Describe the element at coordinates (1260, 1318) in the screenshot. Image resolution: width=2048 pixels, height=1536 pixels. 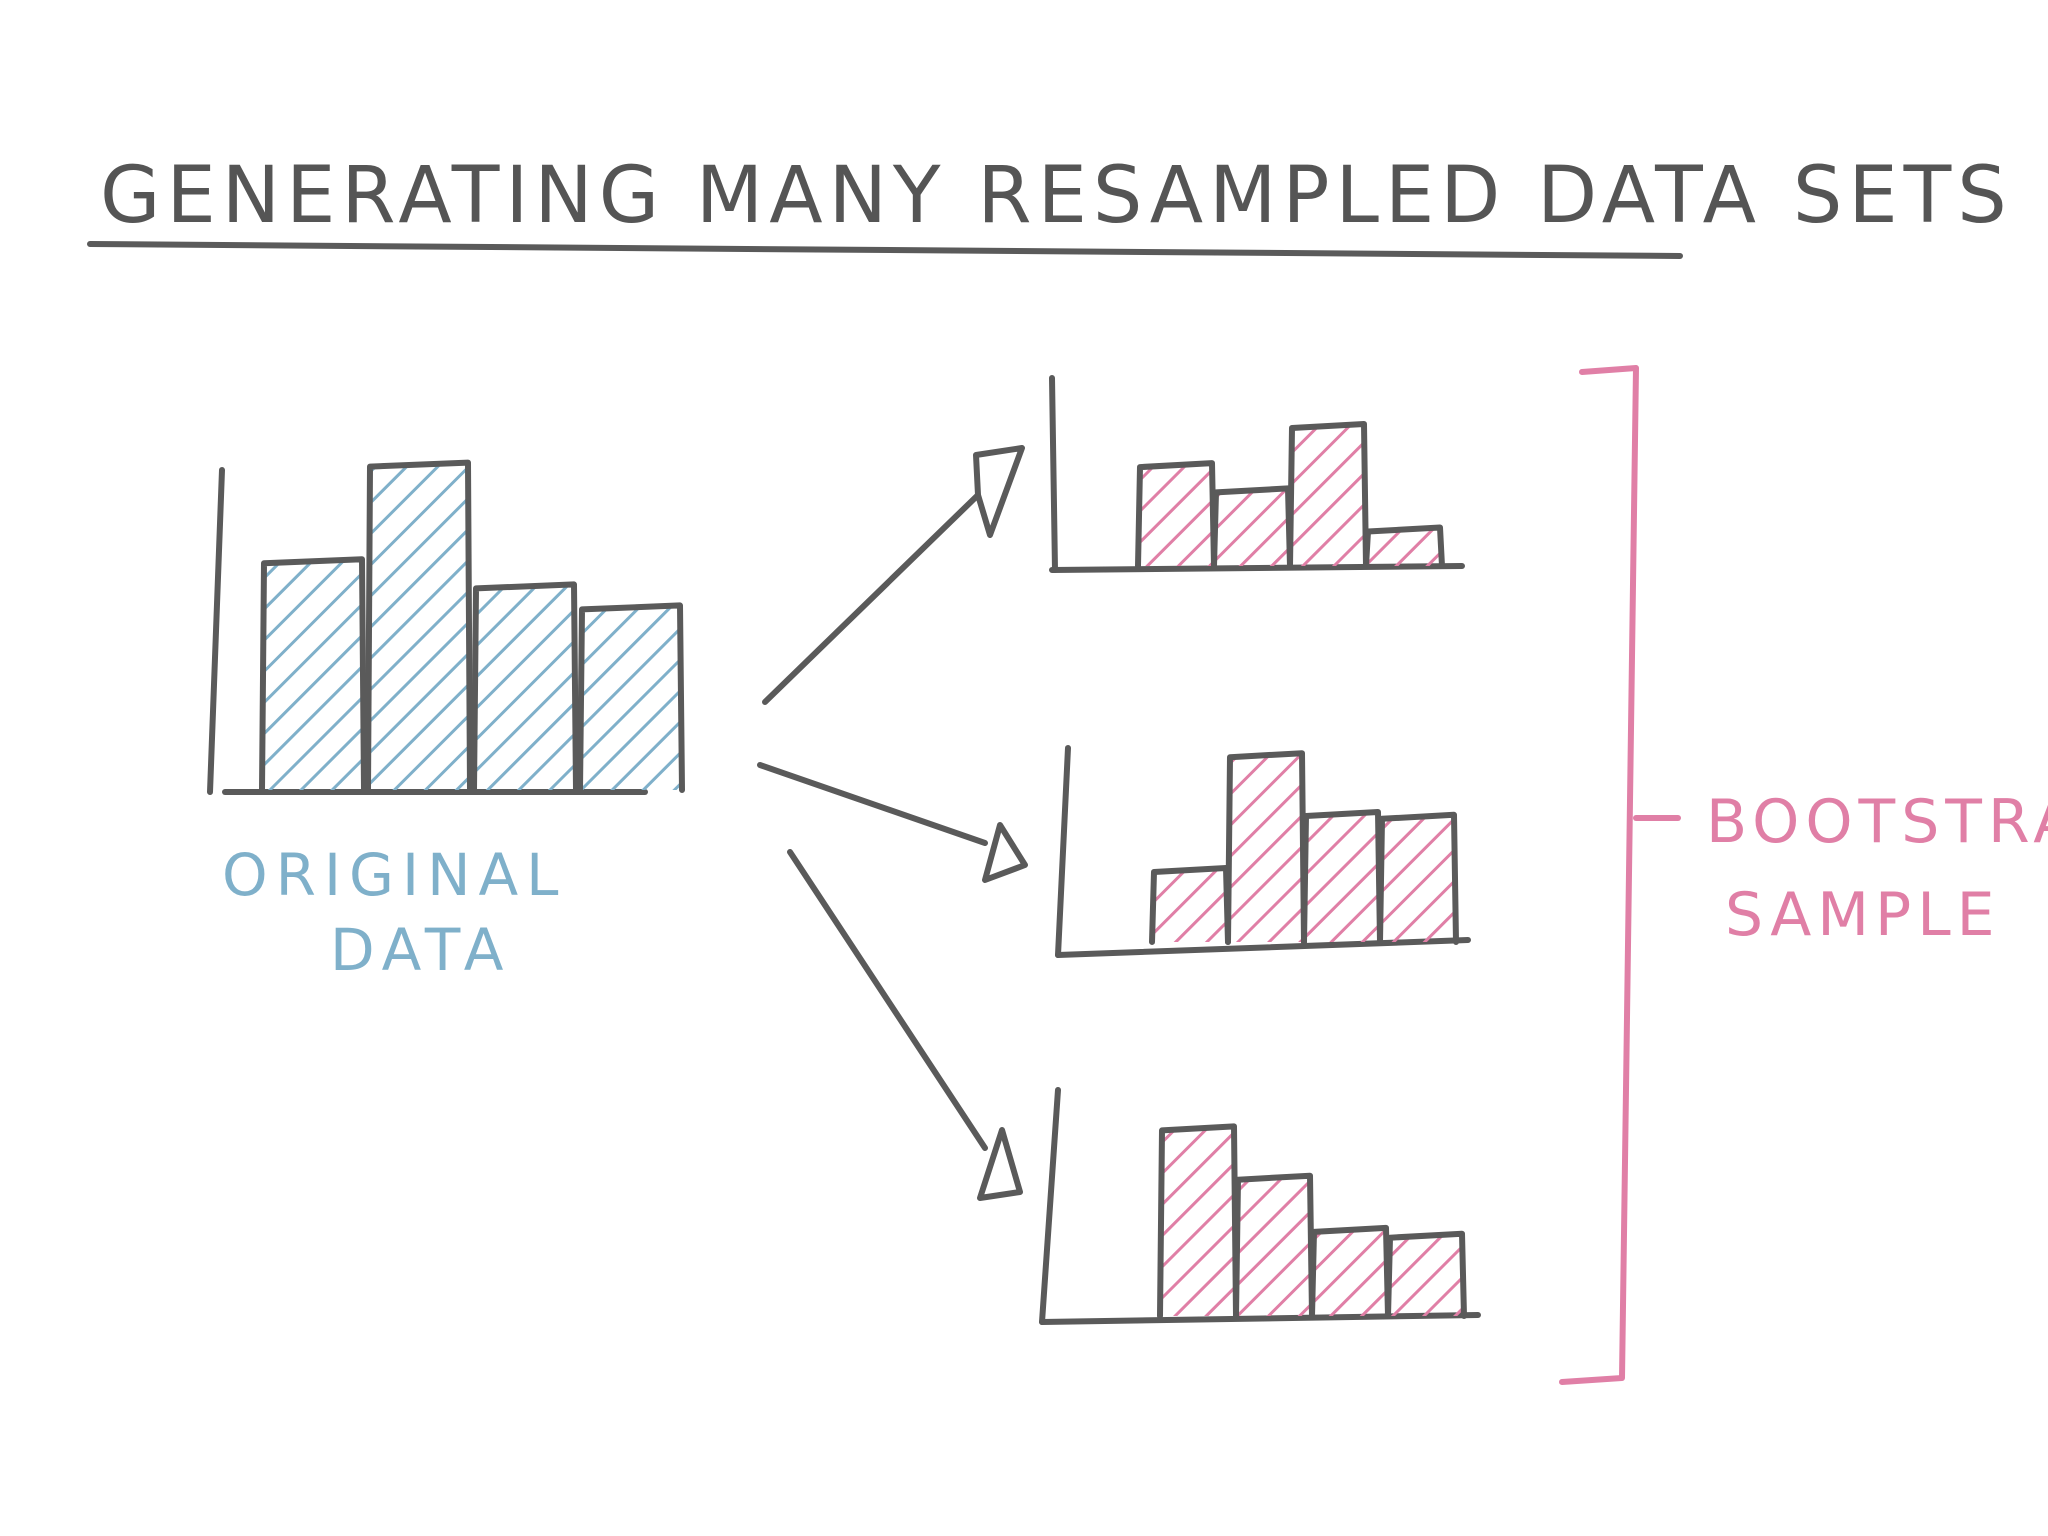
I see `sample-3-x-axis` at that location.